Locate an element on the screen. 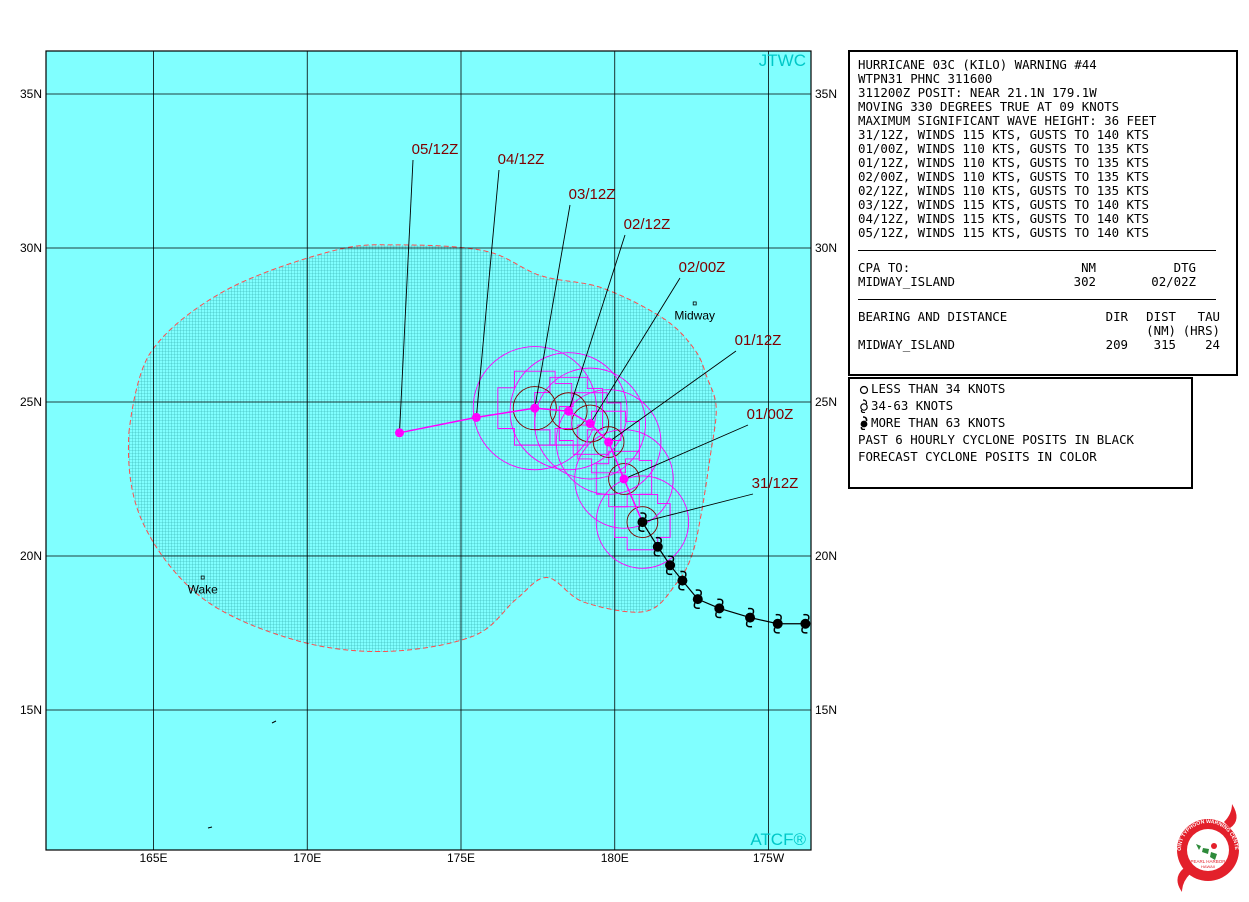  forecast-time-label: 02/00Z is located at coordinates (702, 267).